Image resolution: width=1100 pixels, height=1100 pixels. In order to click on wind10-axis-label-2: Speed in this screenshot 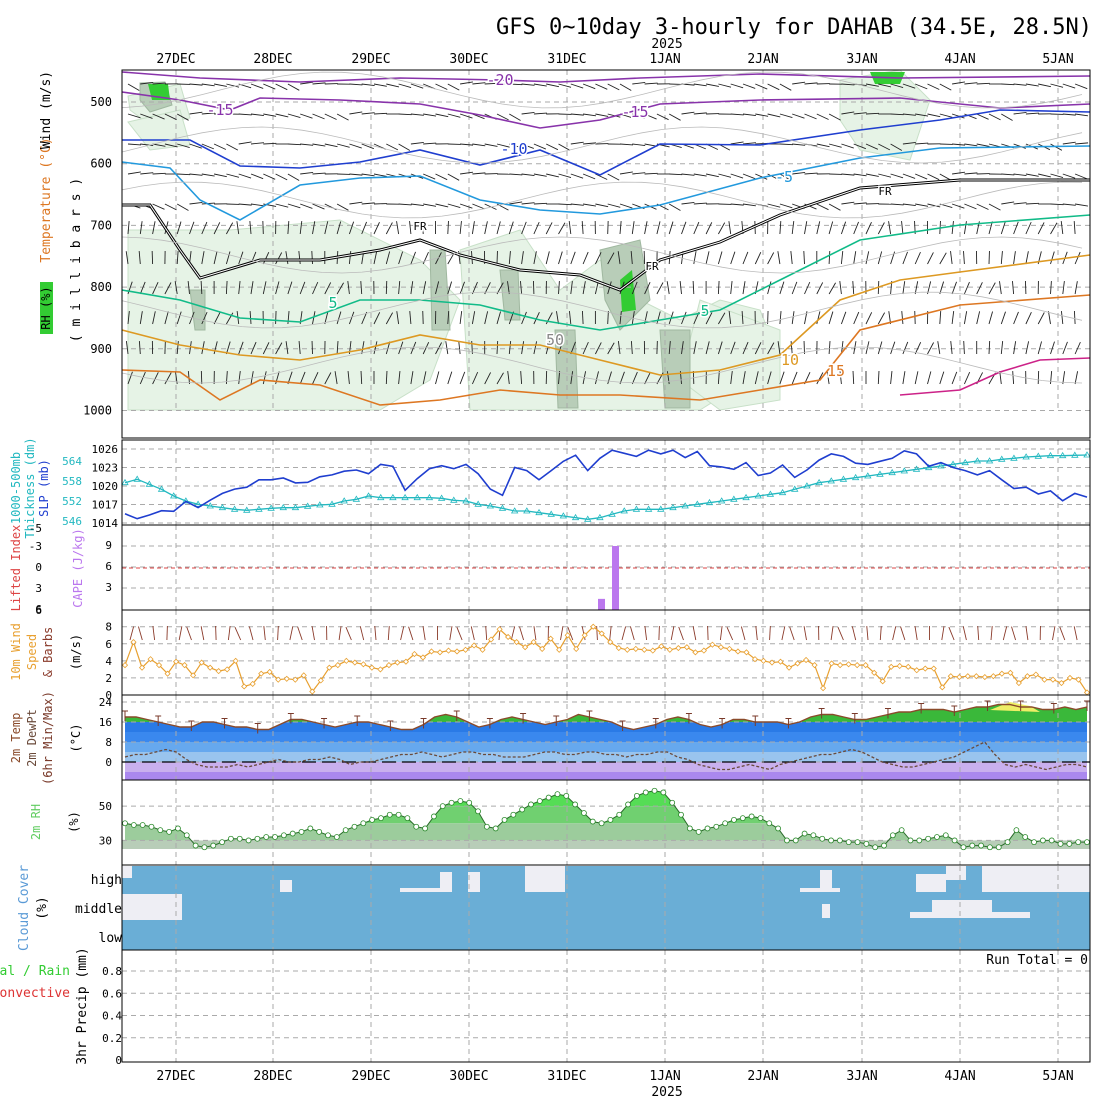, I will do `click(32, 652)`.